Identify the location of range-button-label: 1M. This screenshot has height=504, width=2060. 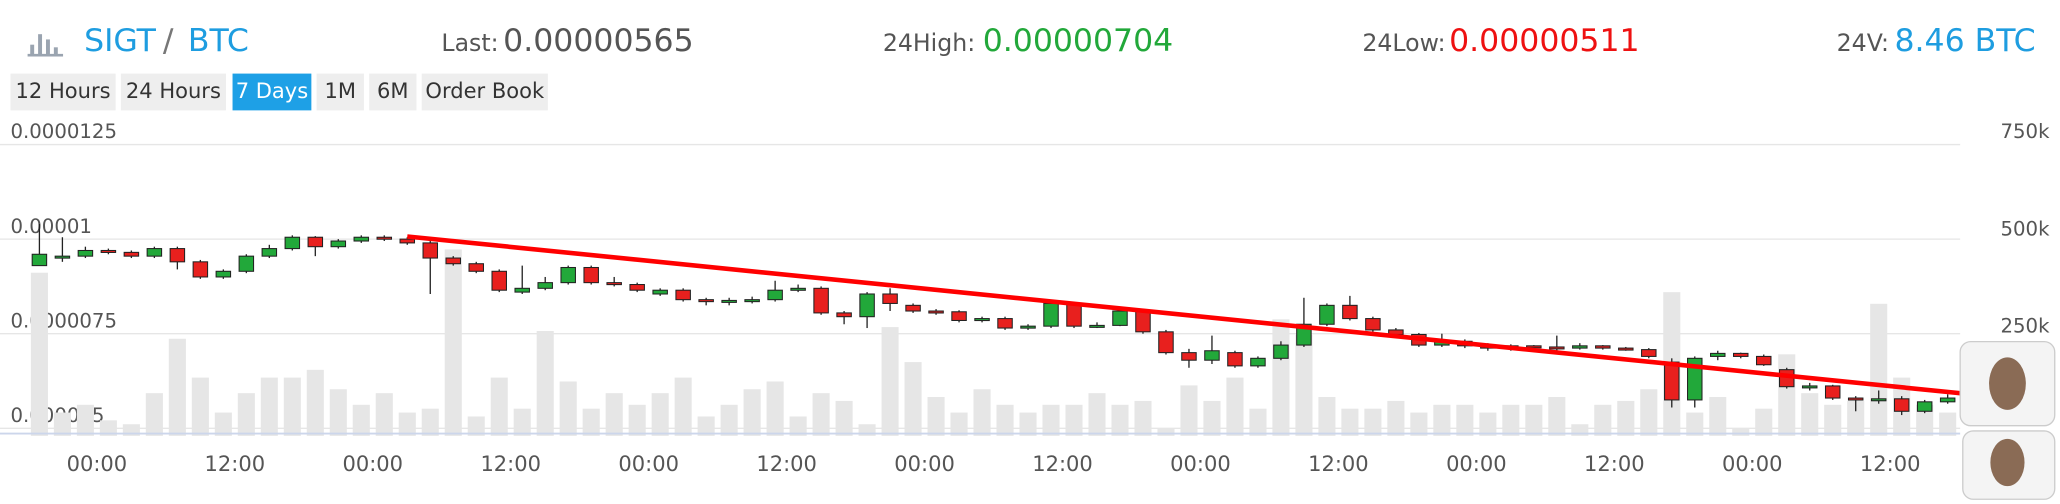
(341, 90).